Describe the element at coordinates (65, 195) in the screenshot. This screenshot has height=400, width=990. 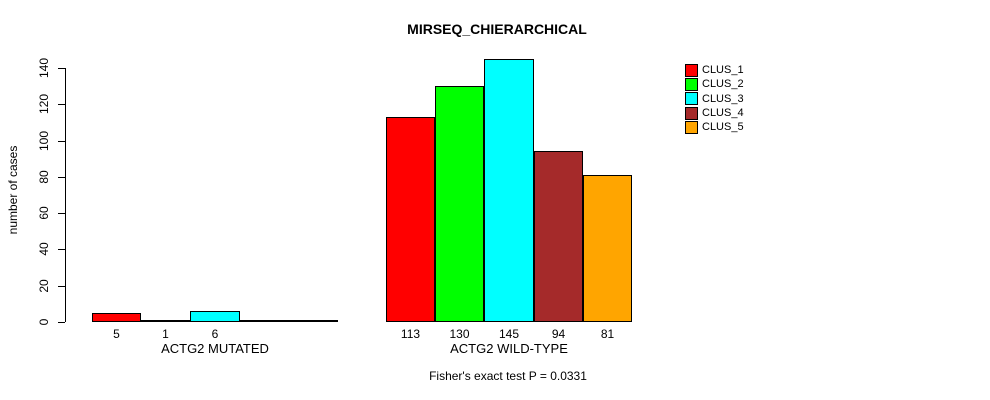
I see `y-axis-line` at that location.